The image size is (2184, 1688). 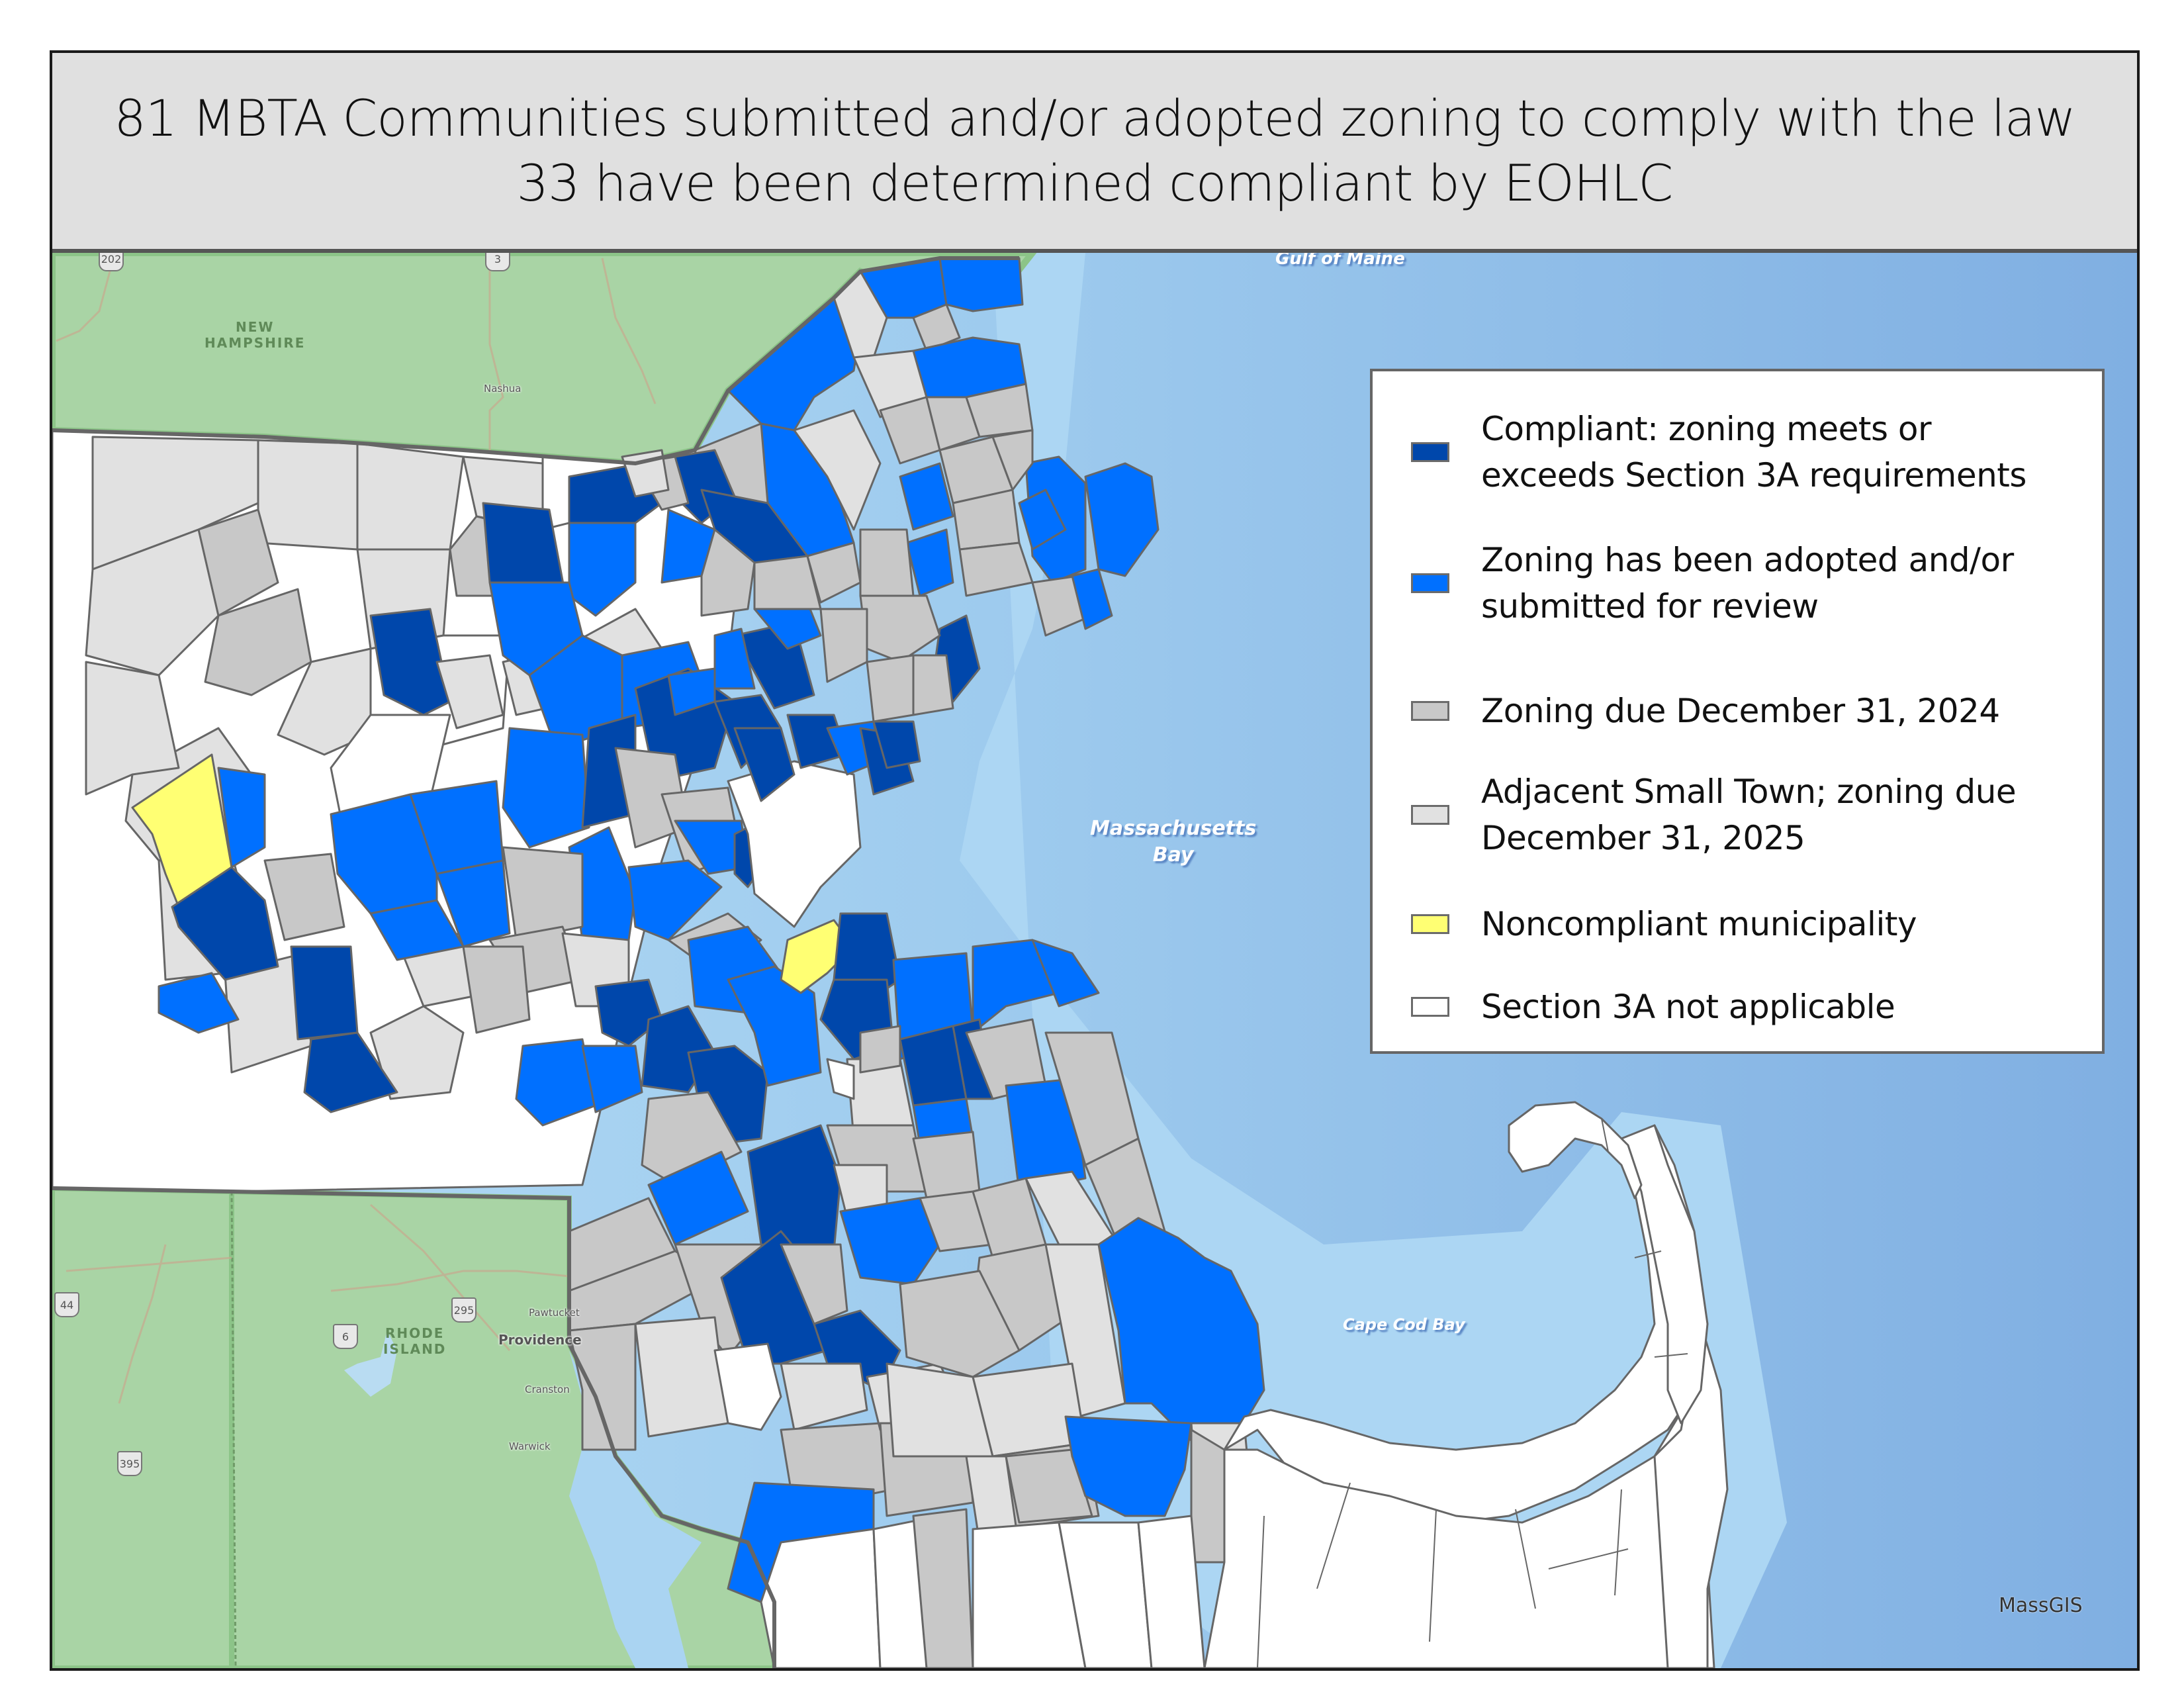 I want to click on label-gulf-of-maine: Gulf of Maine, so click(x=1340, y=261).